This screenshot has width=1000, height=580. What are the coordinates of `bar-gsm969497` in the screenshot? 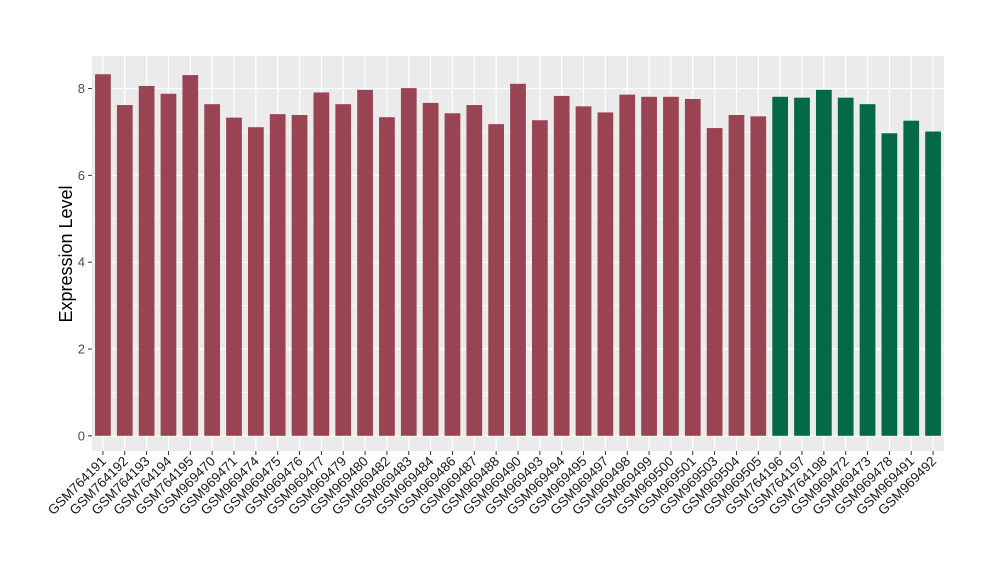 It's located at (605, 274).